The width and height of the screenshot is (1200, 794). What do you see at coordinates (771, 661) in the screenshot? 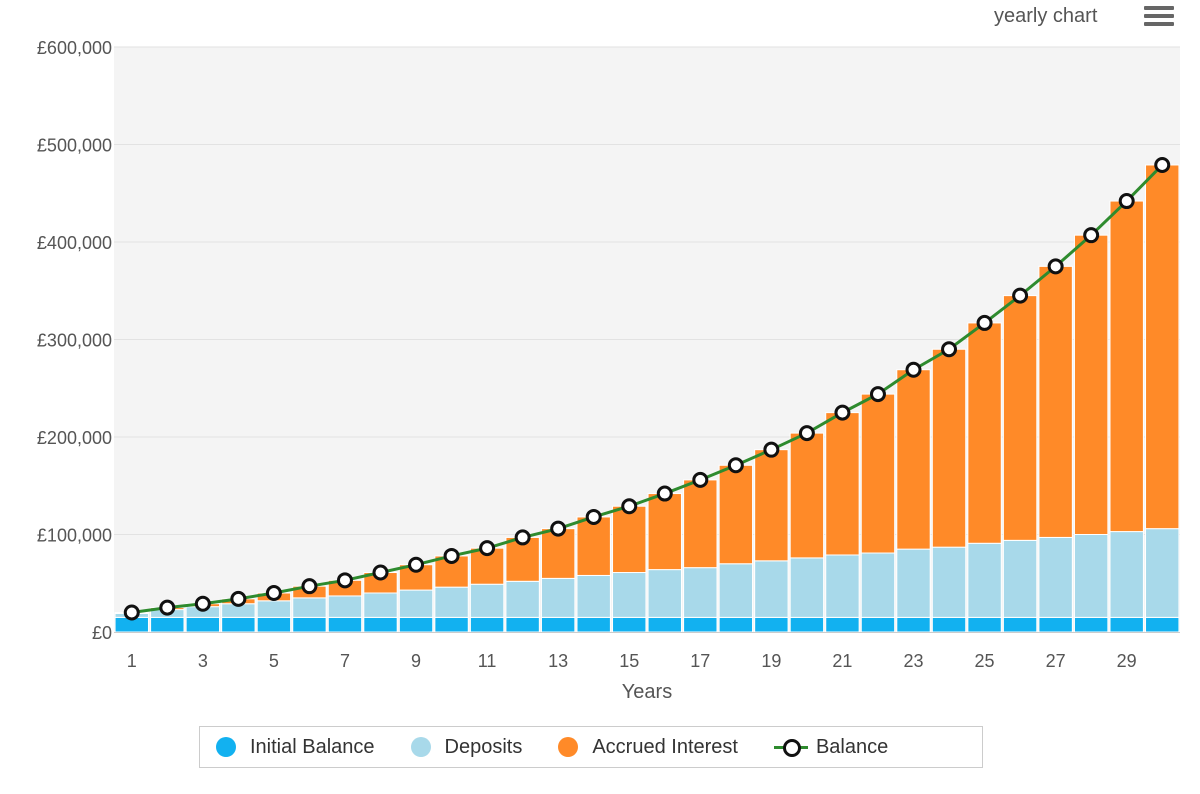
I see `x-tick-label: 19` at bounding box center [771, 661].